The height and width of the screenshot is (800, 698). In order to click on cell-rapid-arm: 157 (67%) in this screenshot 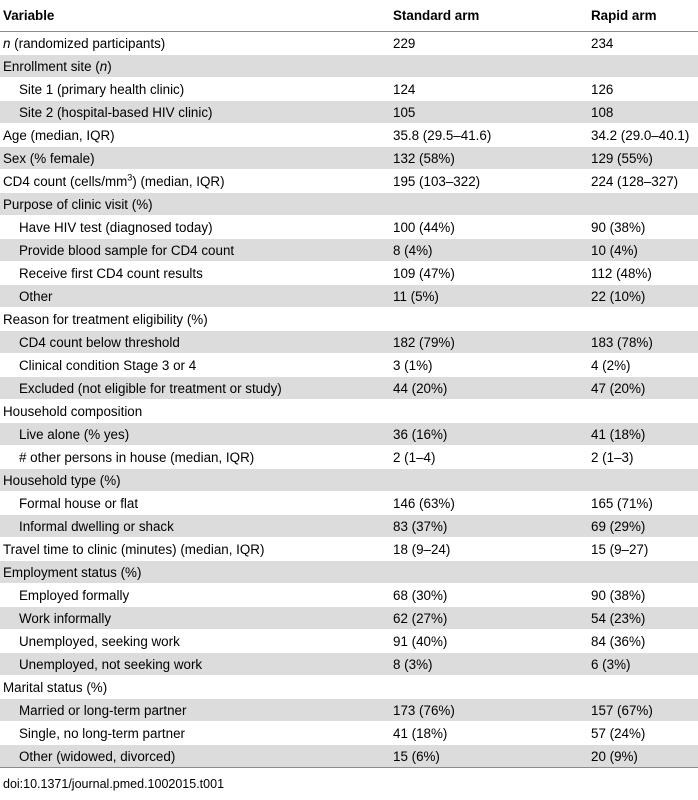, I will do `click(643, 710)`.